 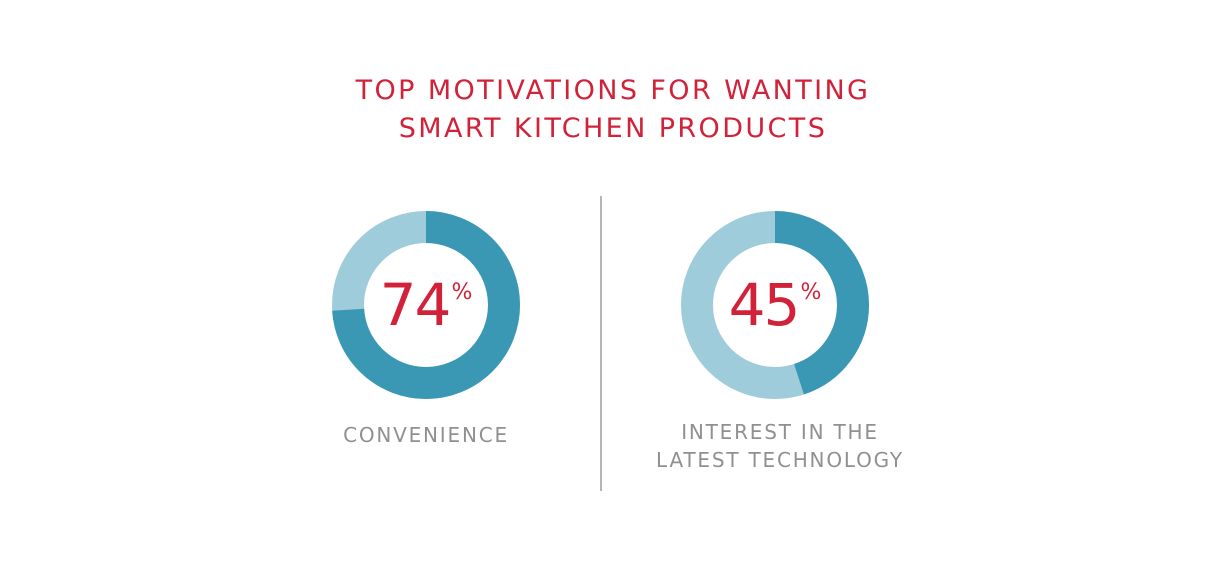 I want to click on donut-svg-convenience, so click(x=426, y=305).